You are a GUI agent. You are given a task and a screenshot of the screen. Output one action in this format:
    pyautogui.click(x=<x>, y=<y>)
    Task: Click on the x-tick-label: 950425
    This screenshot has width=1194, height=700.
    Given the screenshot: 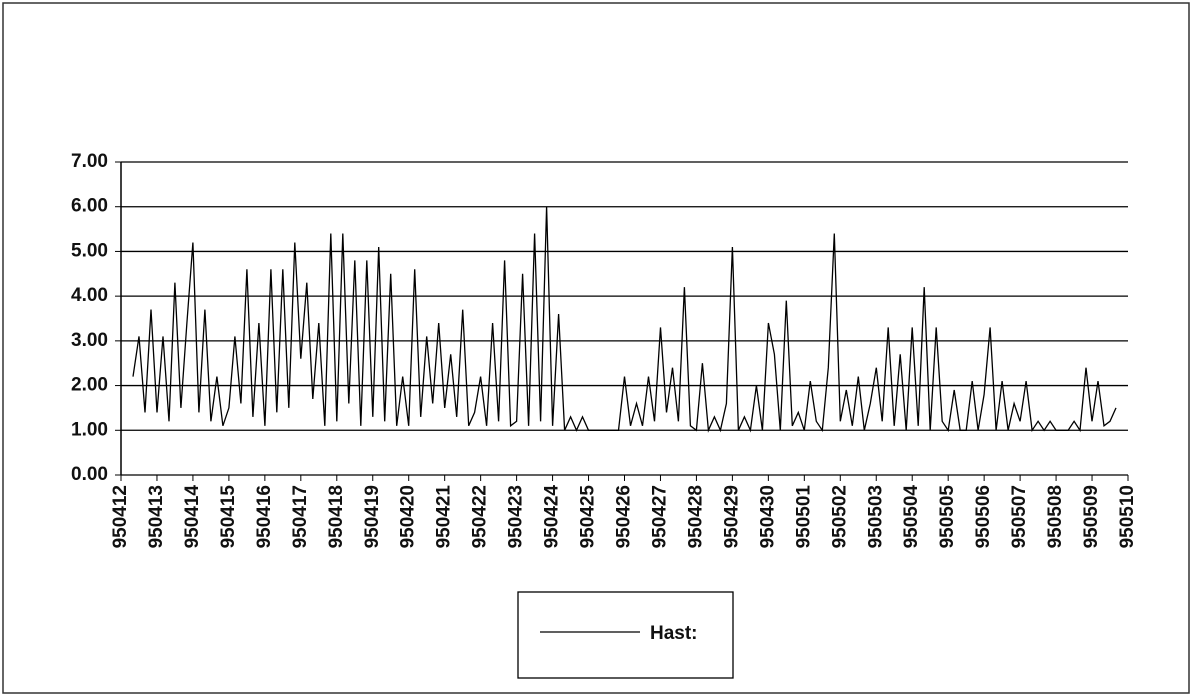 What is the action you would take?
    pyautogui.click(x=588, y=517)
    